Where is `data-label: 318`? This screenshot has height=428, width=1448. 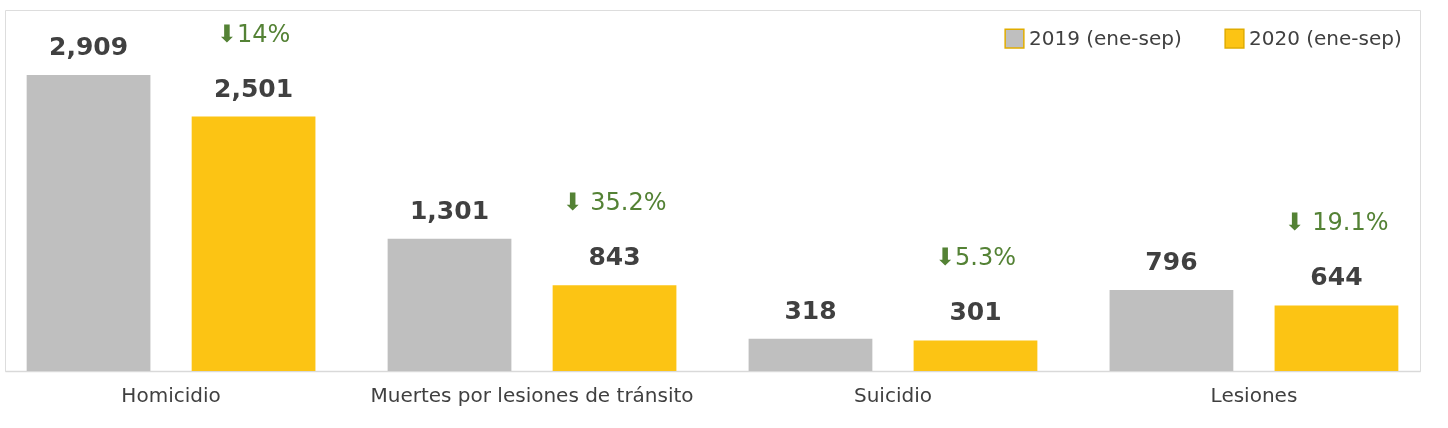 data-label: 318 is located at coordinates (810, 310).